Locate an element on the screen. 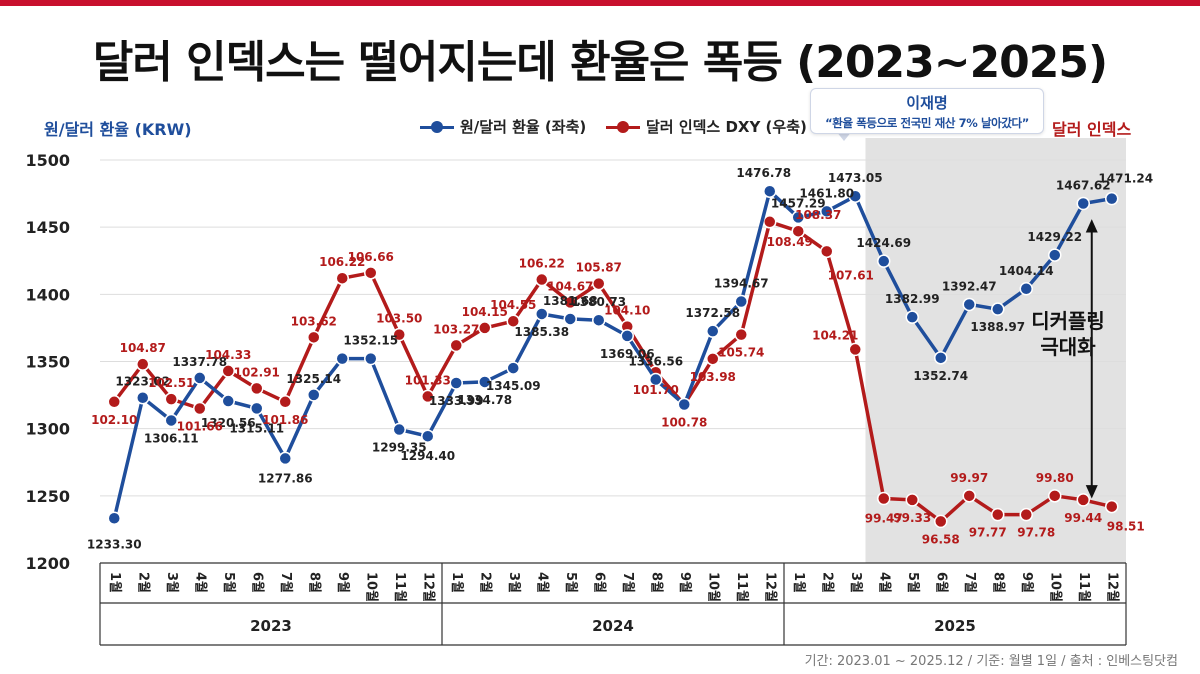  krw-data-label: 1392.47 is located at coordinates (969, 286).